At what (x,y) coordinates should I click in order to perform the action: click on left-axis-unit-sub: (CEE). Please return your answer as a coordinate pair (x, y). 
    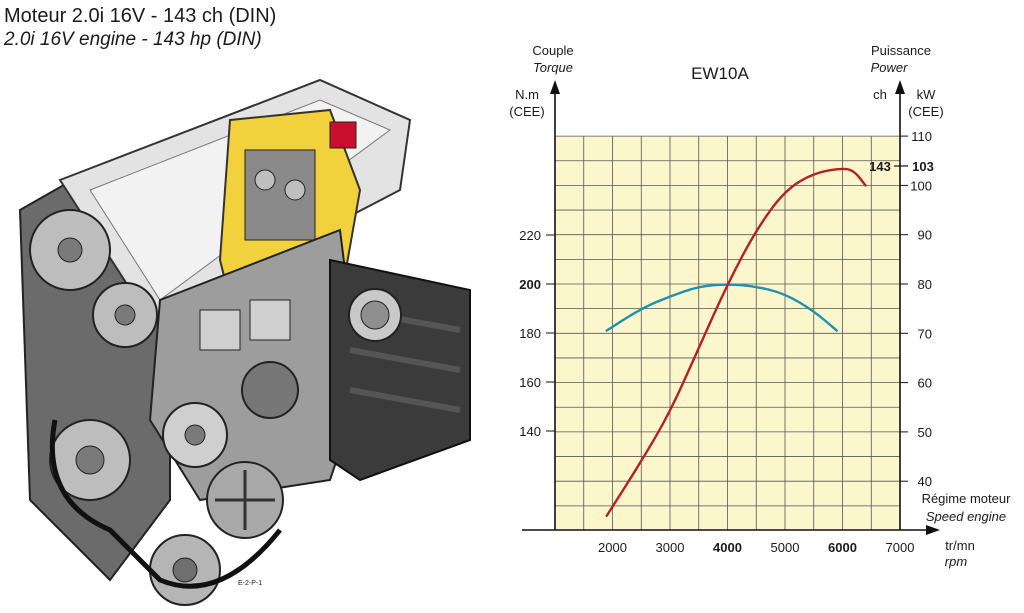
    Looking at the image, I should click on (526, 111).